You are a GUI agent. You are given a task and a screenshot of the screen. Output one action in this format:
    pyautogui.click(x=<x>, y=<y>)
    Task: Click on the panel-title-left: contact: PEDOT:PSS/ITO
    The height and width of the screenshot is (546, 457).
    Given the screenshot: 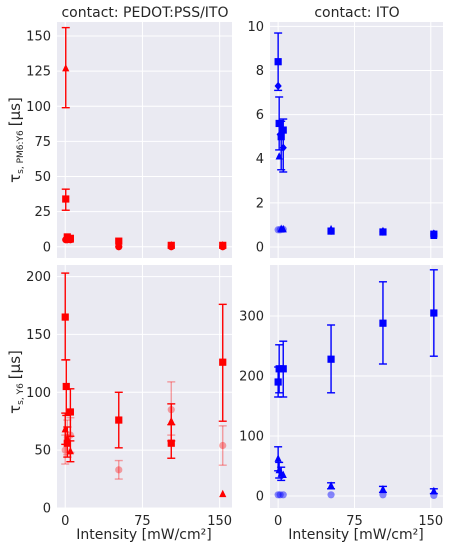 What is the action you would take?
    pyautogui.click(x=144, y=13)
    